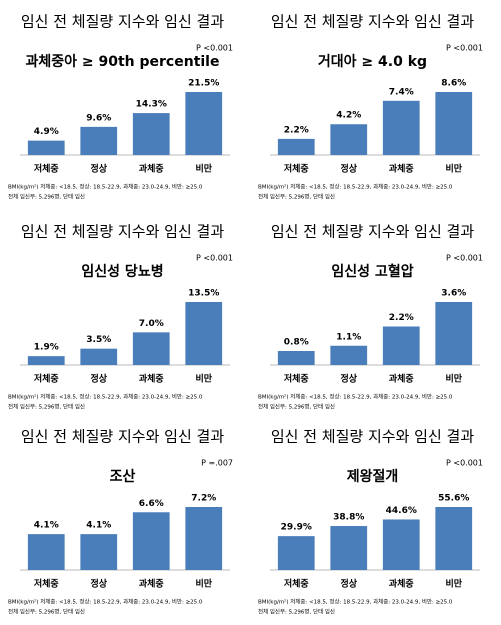 Image resolution: width=501 pixels, height=625 pixels. What do you see at coordinates (401, 318) in the screenshot?
I see `value-label: 2.2%` at bounding box center [401, 318].